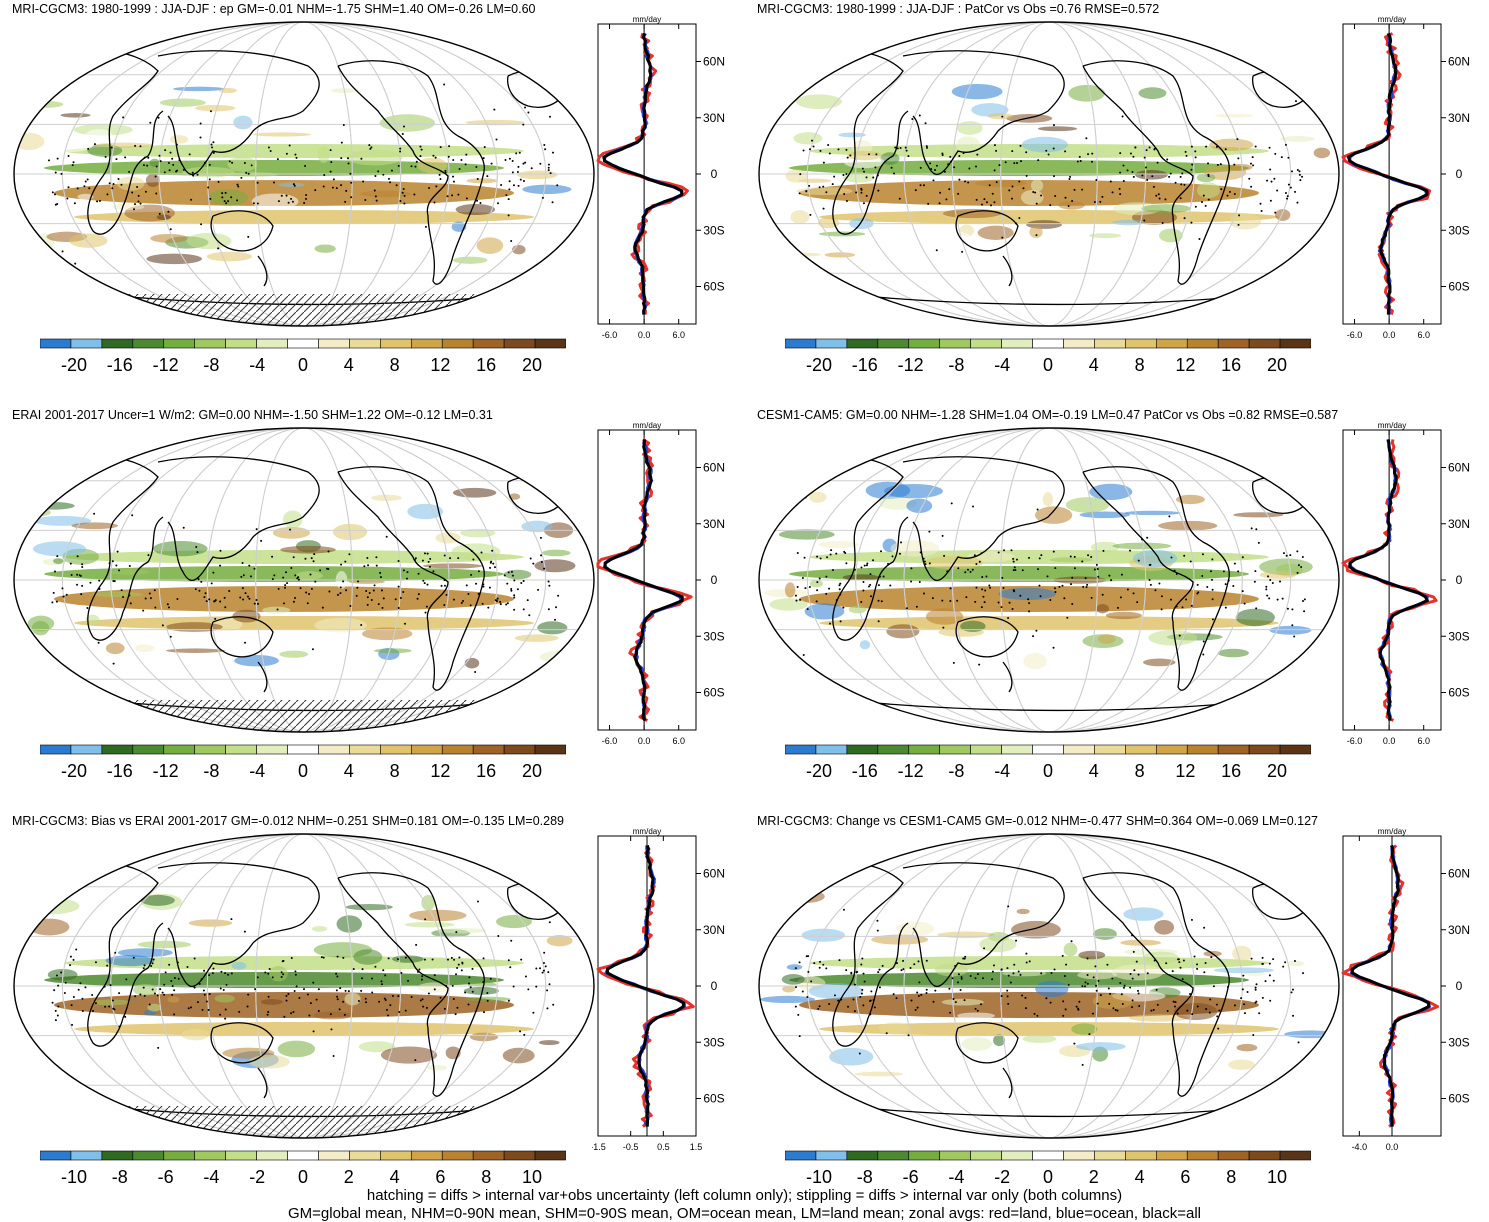 This screenshot has height=1222, width=1489. I want to click on zonal-mean-plot: mm/day 60N 30N 0 30S 60S -4.0 0.0, so click(1405, 989).